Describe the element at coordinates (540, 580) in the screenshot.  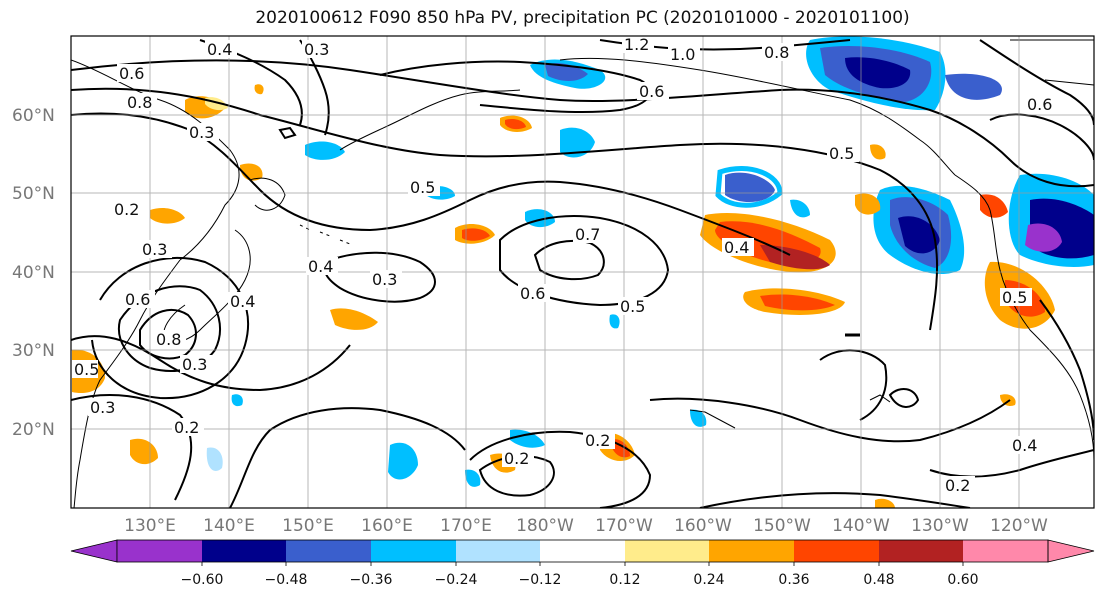
I see `colorbar-tick: −0.12` at that location.